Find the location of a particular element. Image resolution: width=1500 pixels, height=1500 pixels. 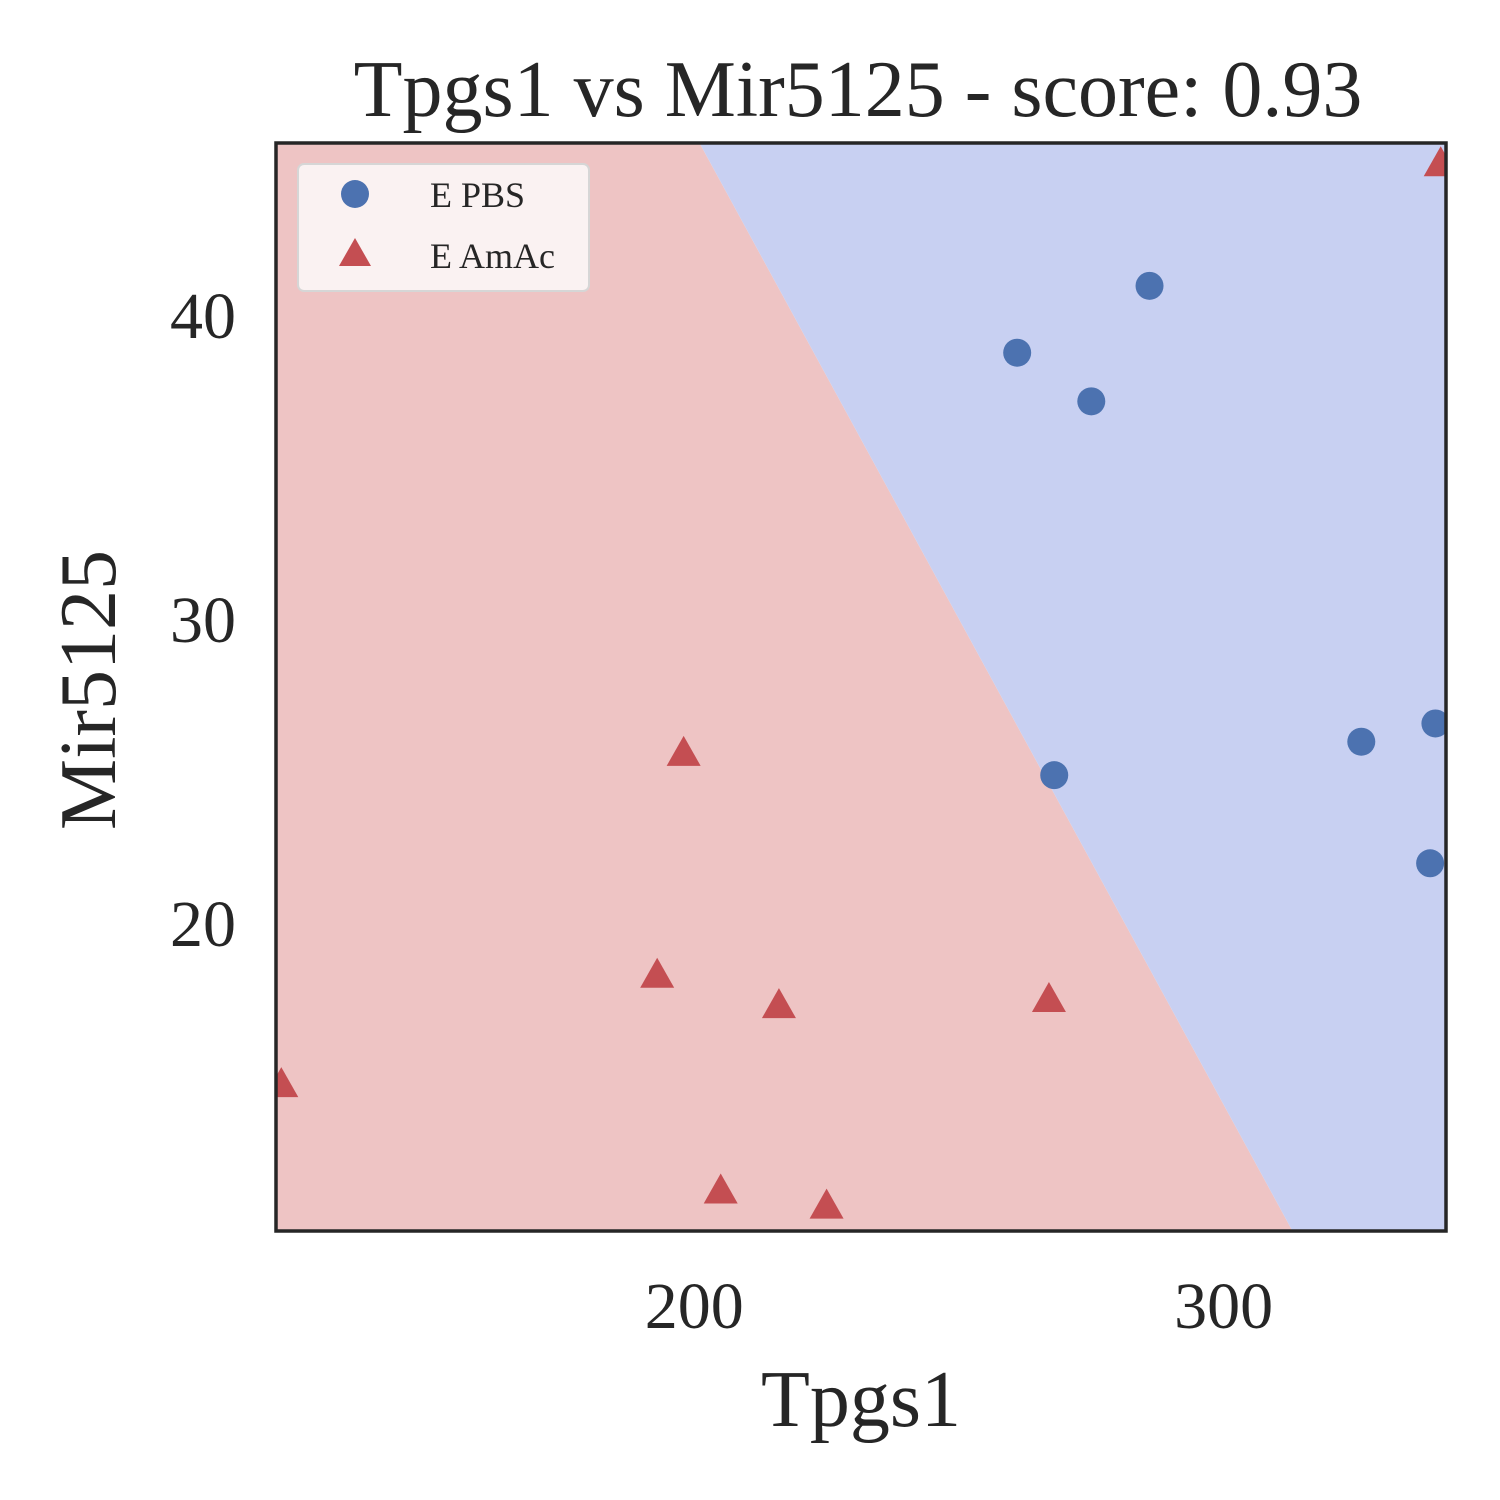

x-tick-label: 300 is located at coordinates (1223, 1306).